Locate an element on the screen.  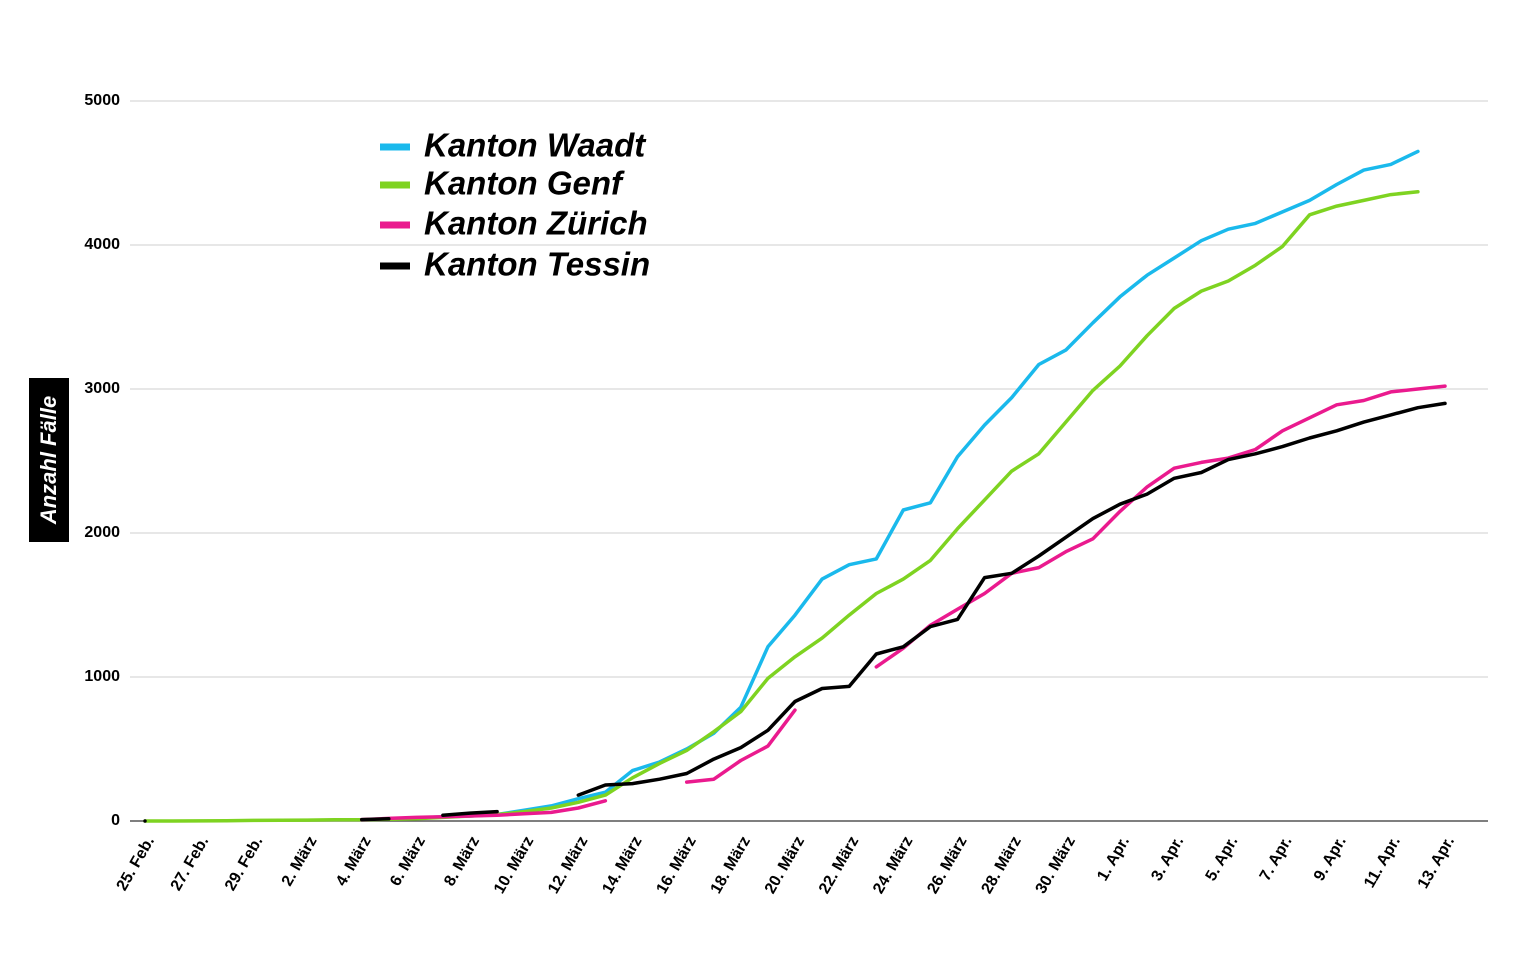
x-tick-label: 13. Apr. is located at coordinates (1436, 863).